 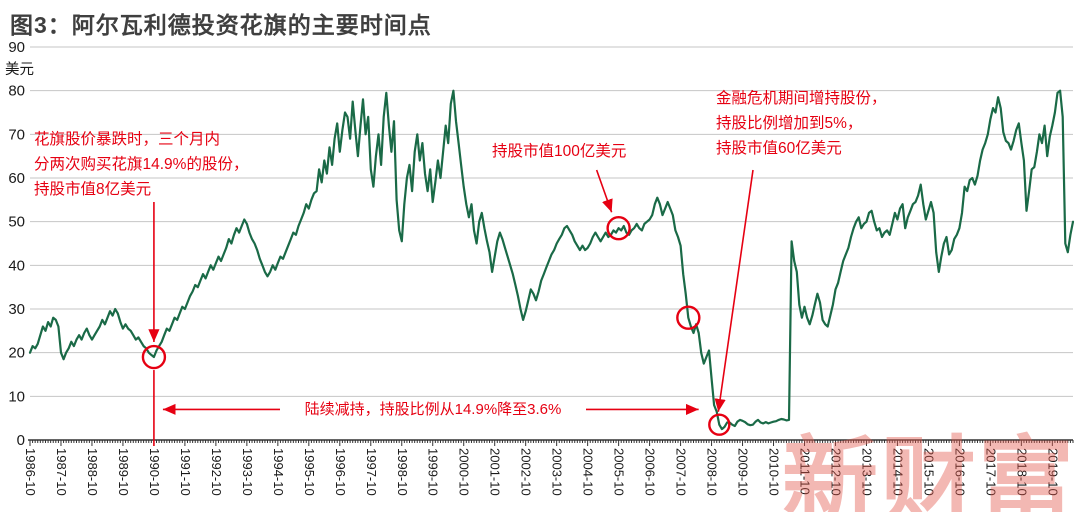 I want to click on x-tick-label: 2002-10, so click(x=526, y=472).